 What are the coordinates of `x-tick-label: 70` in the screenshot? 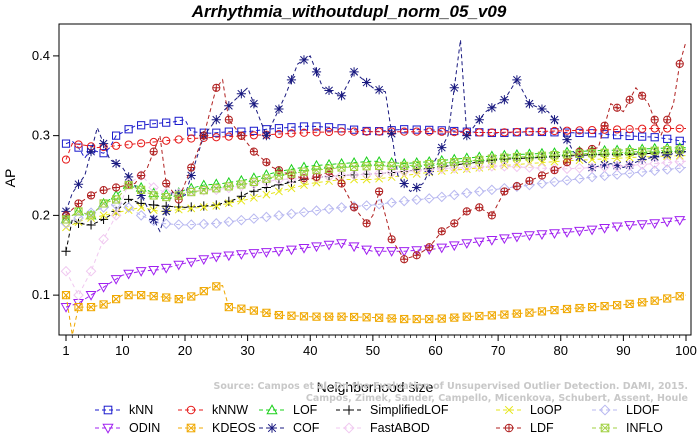 It's located at (498, 350).